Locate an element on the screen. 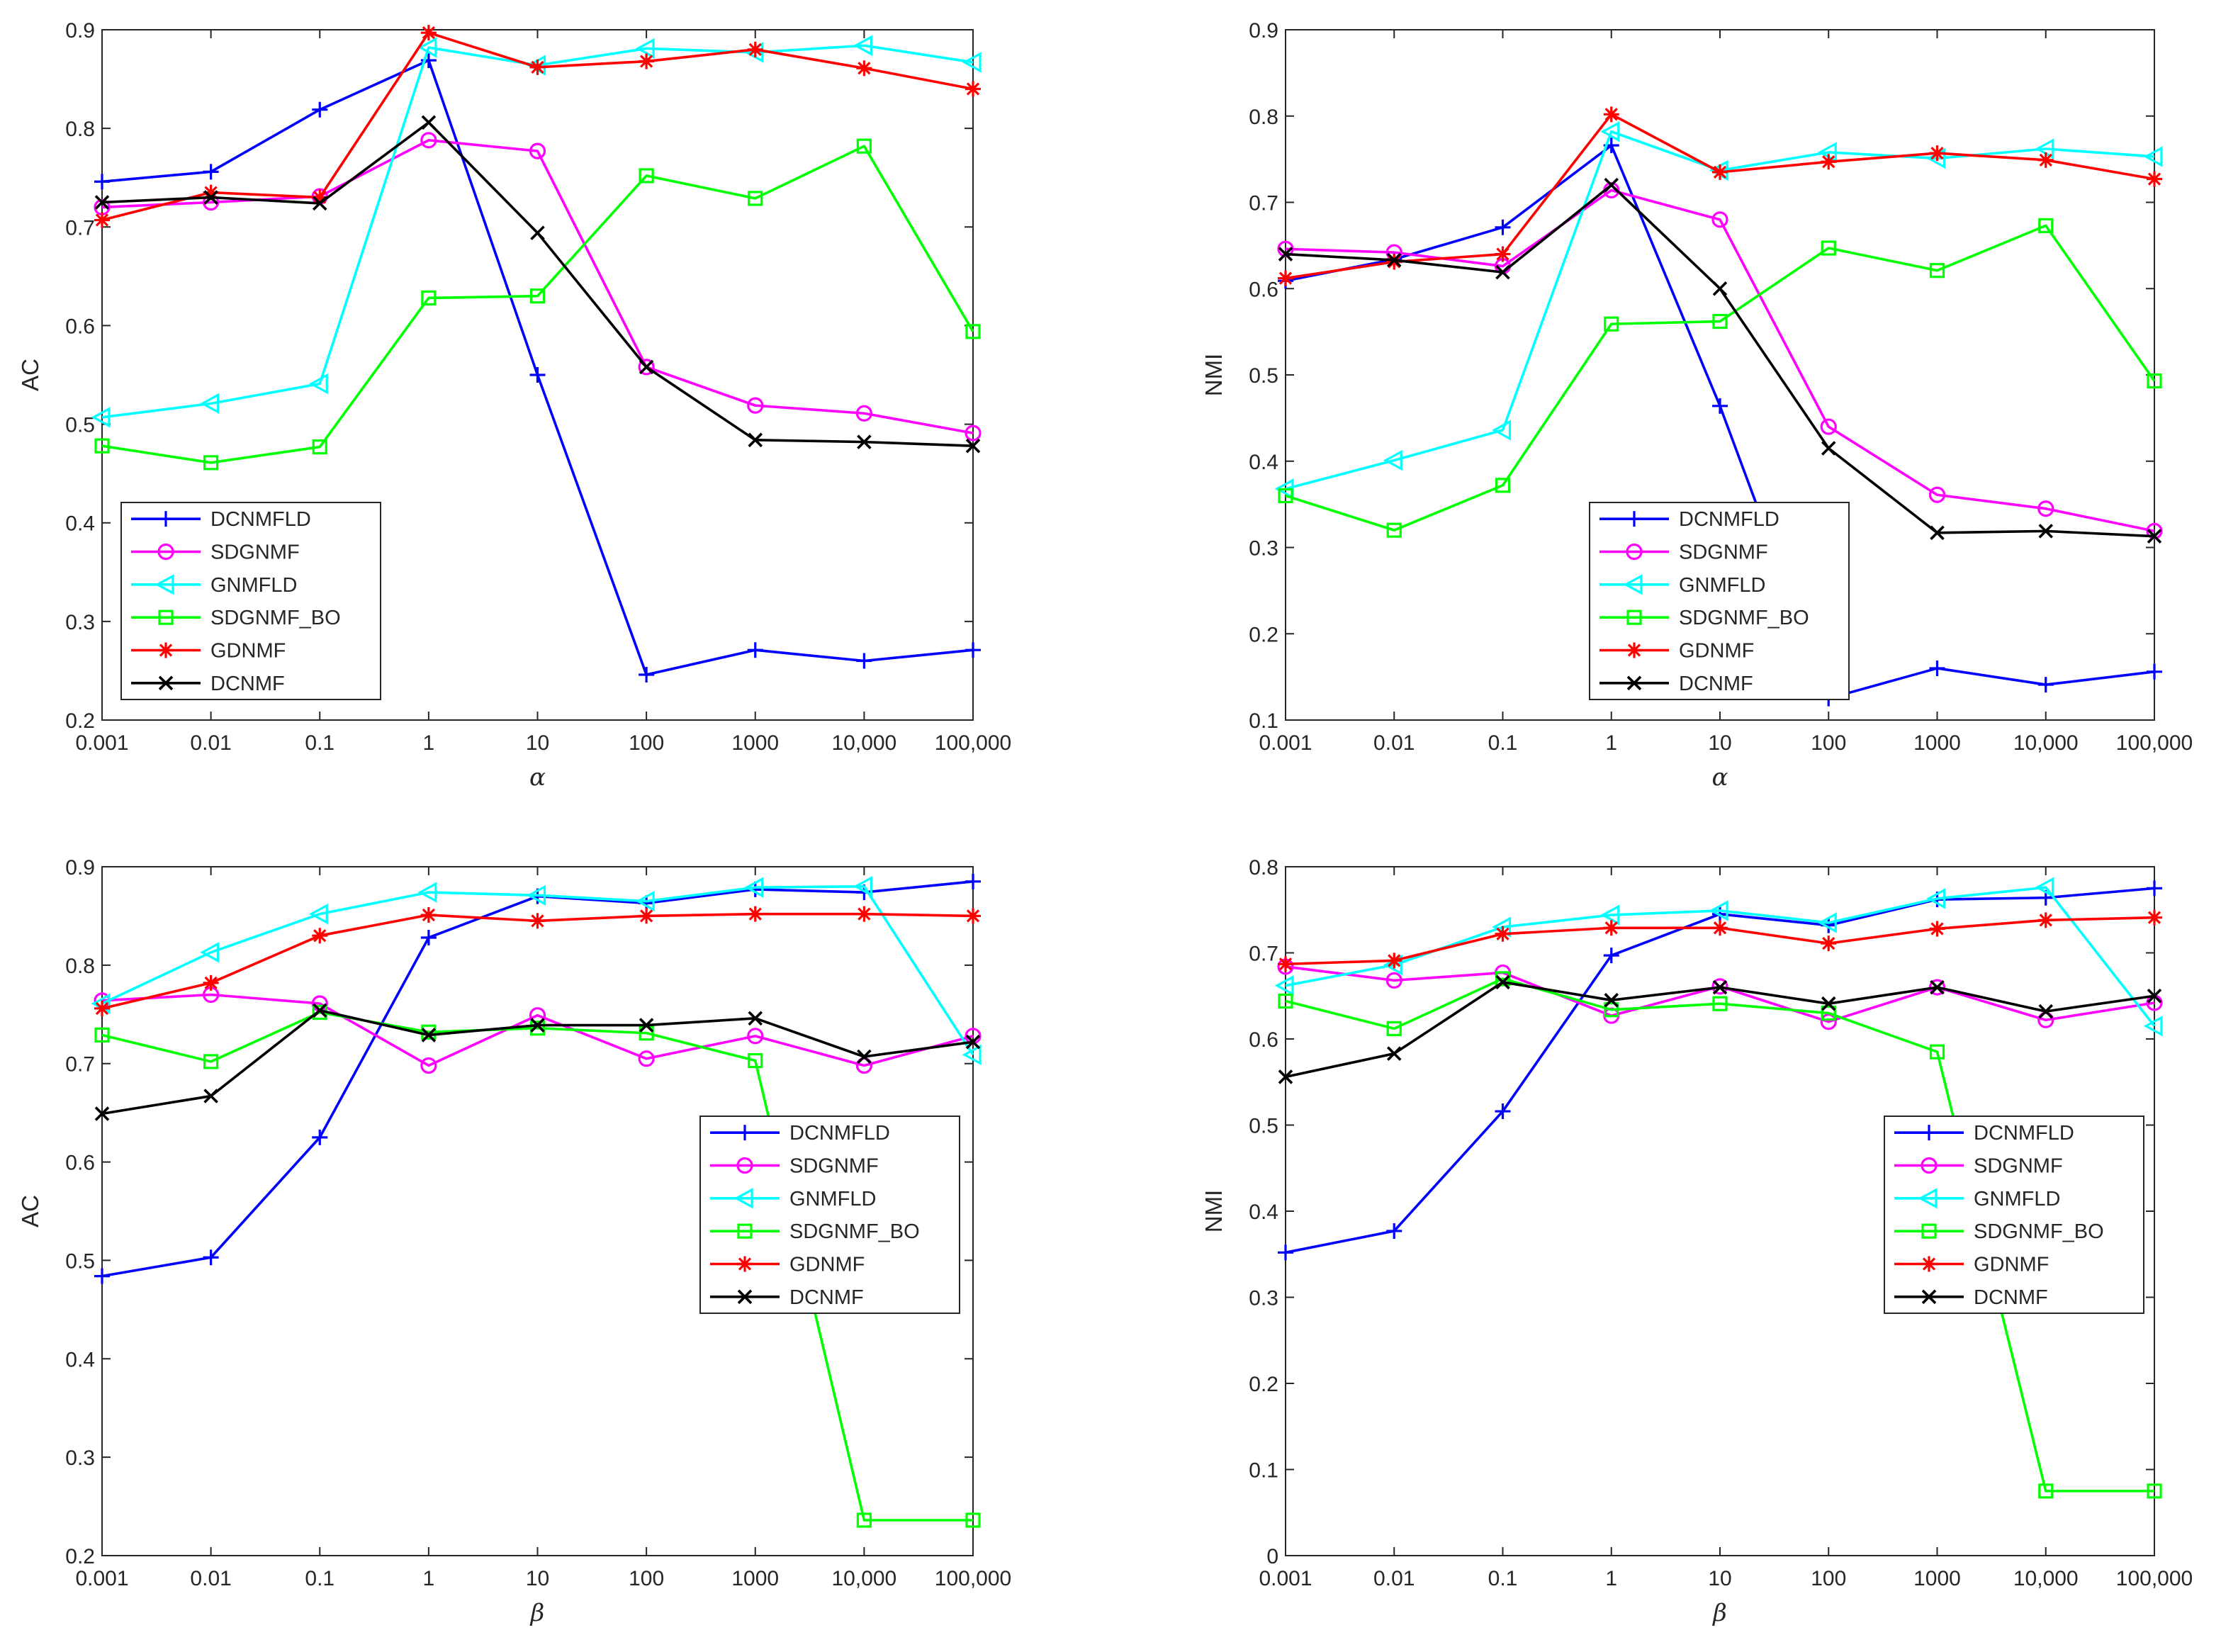 The height and width of the screenshot is (1652, 2221). legend-entry: DCNMF is located at coordinates (1676, 684).